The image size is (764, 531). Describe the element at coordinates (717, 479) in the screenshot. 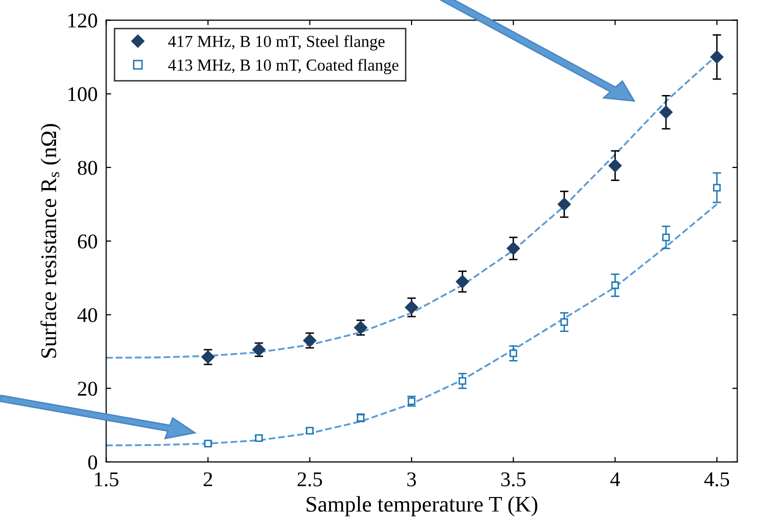

I see `x-tick-label: 4.5` at that location.